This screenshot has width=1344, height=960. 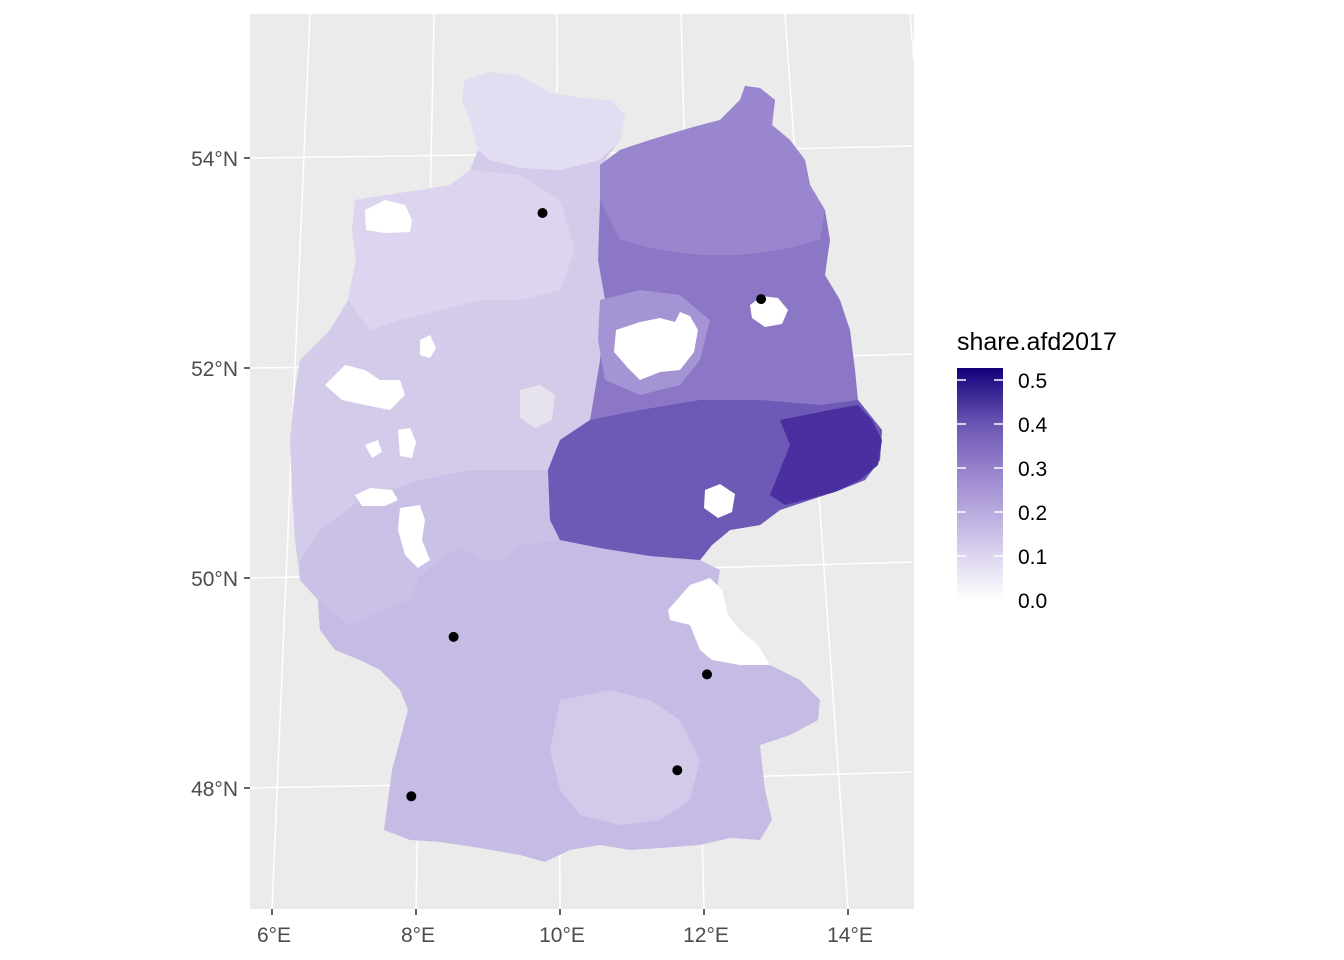 I want to click on missing-saxony-small, so click(x=373, y=449).